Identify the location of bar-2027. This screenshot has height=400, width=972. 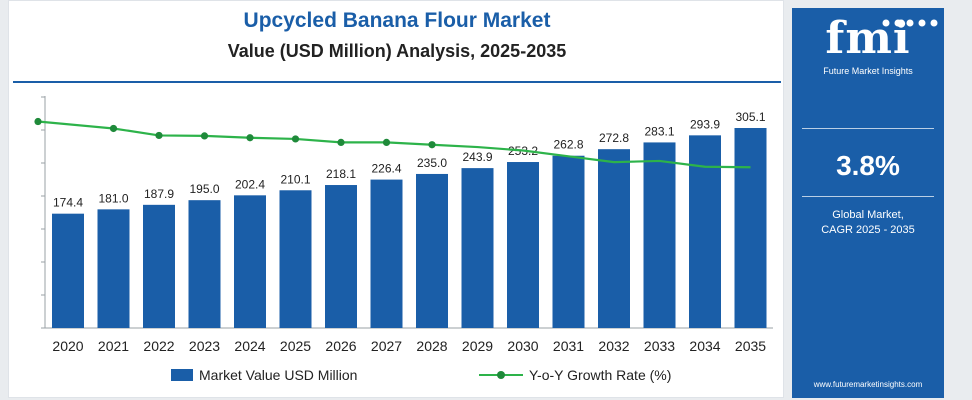
(386, 253).